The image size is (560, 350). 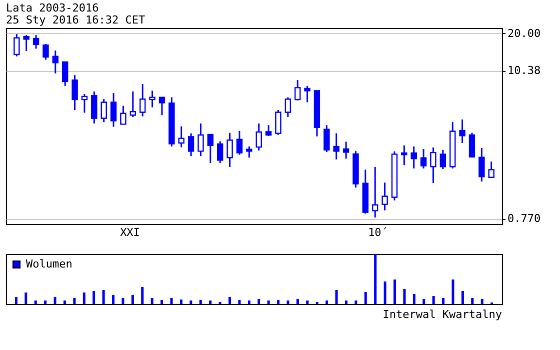 I want to click on text: Interwal Kwartalny, so click(x=442, y=314).